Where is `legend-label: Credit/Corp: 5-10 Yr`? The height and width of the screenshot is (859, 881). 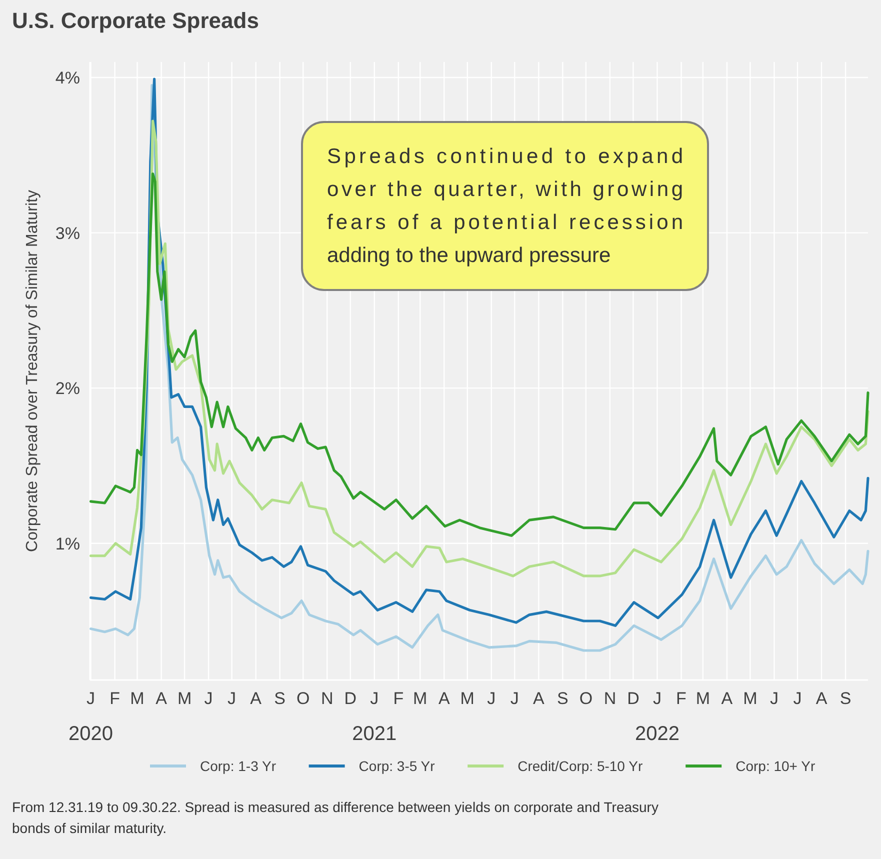
legend-label: Credit/Corp: 5-10 Yr is located at coordinates (580, 766).